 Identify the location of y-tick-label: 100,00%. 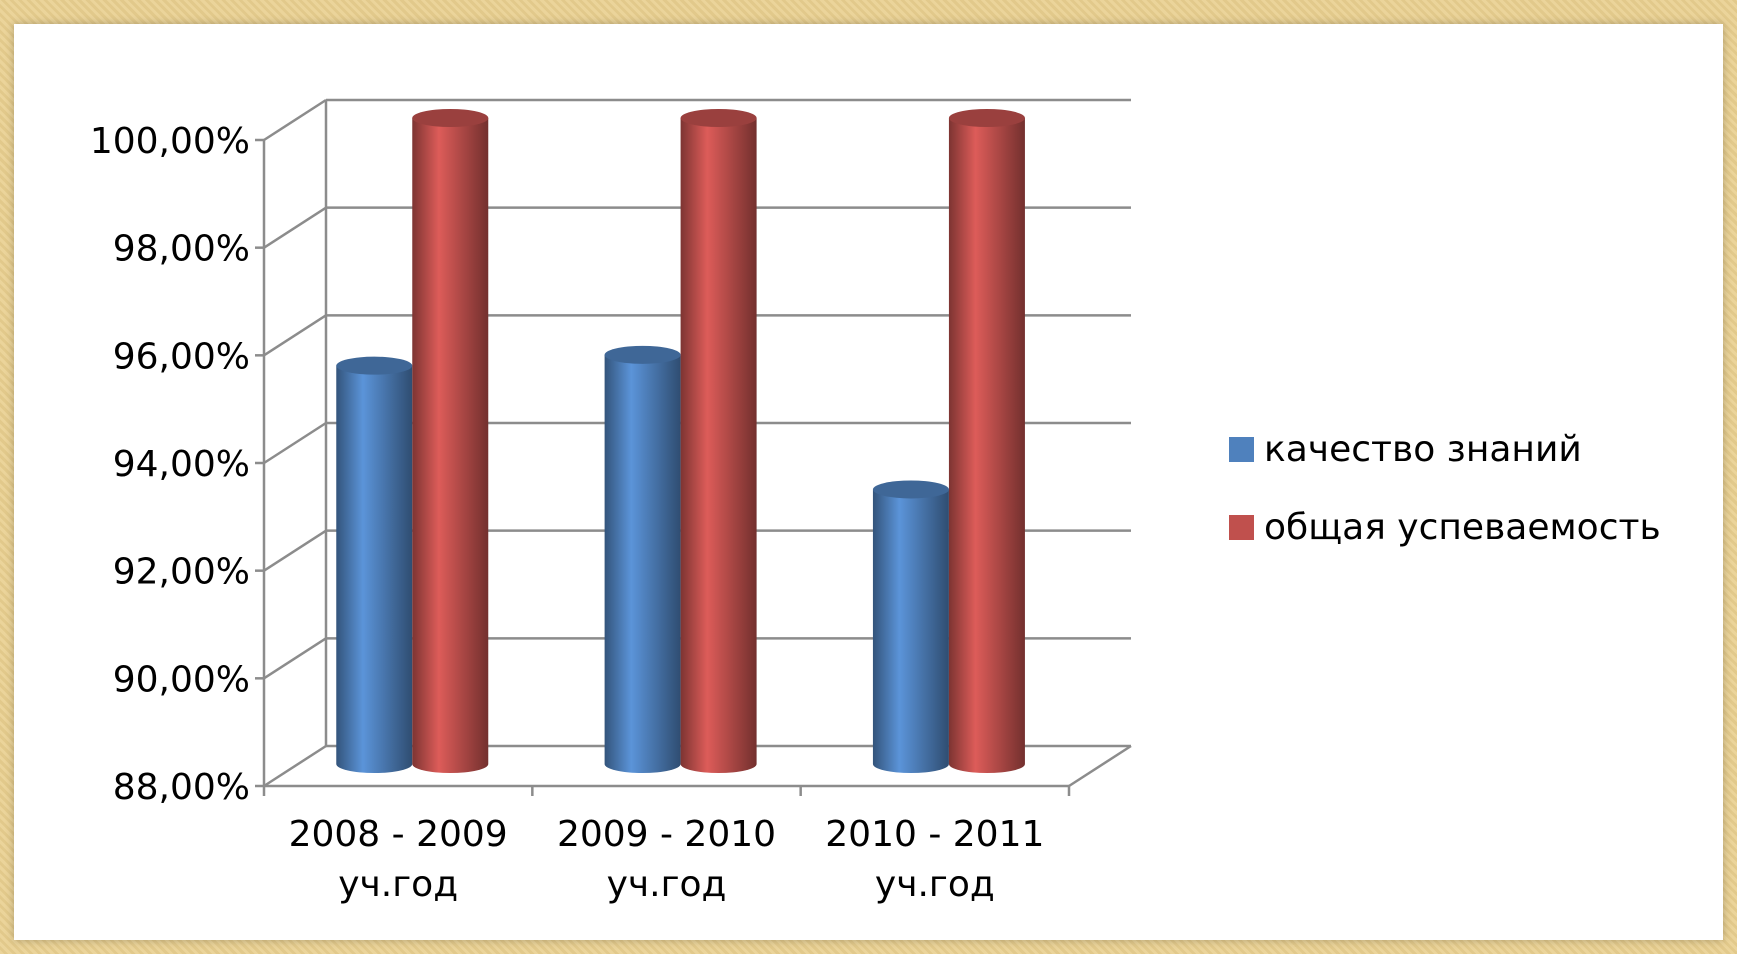
(170, 141).